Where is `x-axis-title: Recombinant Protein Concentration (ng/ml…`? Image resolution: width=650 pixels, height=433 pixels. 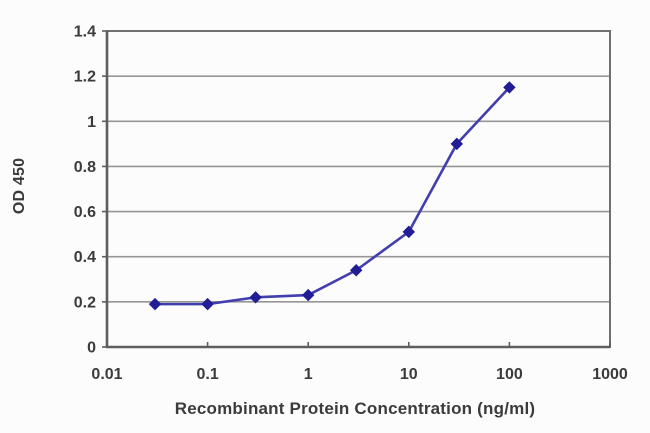 x-axis-title: Recombinant Protein Concentration (ng/ml… is located at coordinates (355, 408).